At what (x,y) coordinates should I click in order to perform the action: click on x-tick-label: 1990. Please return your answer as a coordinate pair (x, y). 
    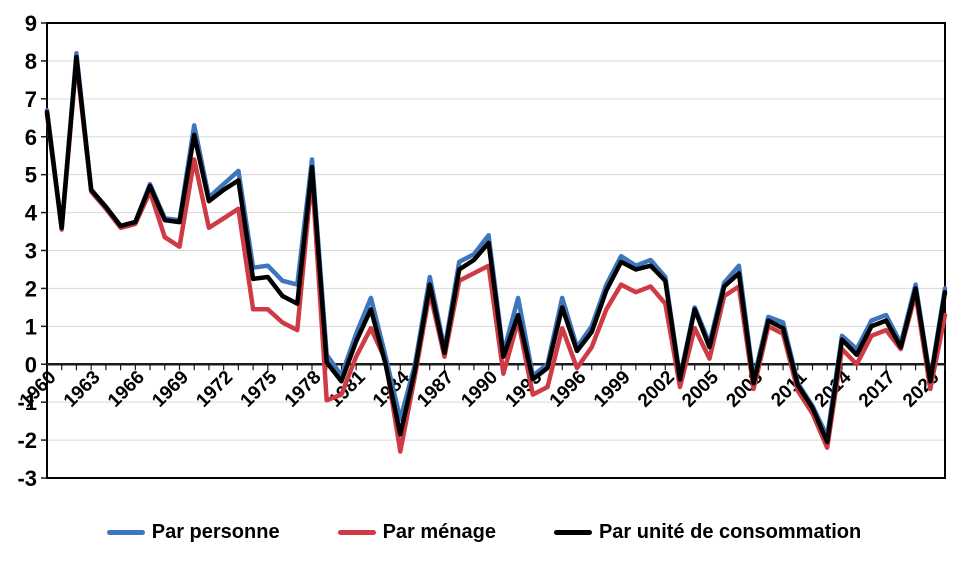
    Looking at the image, I should click on (479, 389).